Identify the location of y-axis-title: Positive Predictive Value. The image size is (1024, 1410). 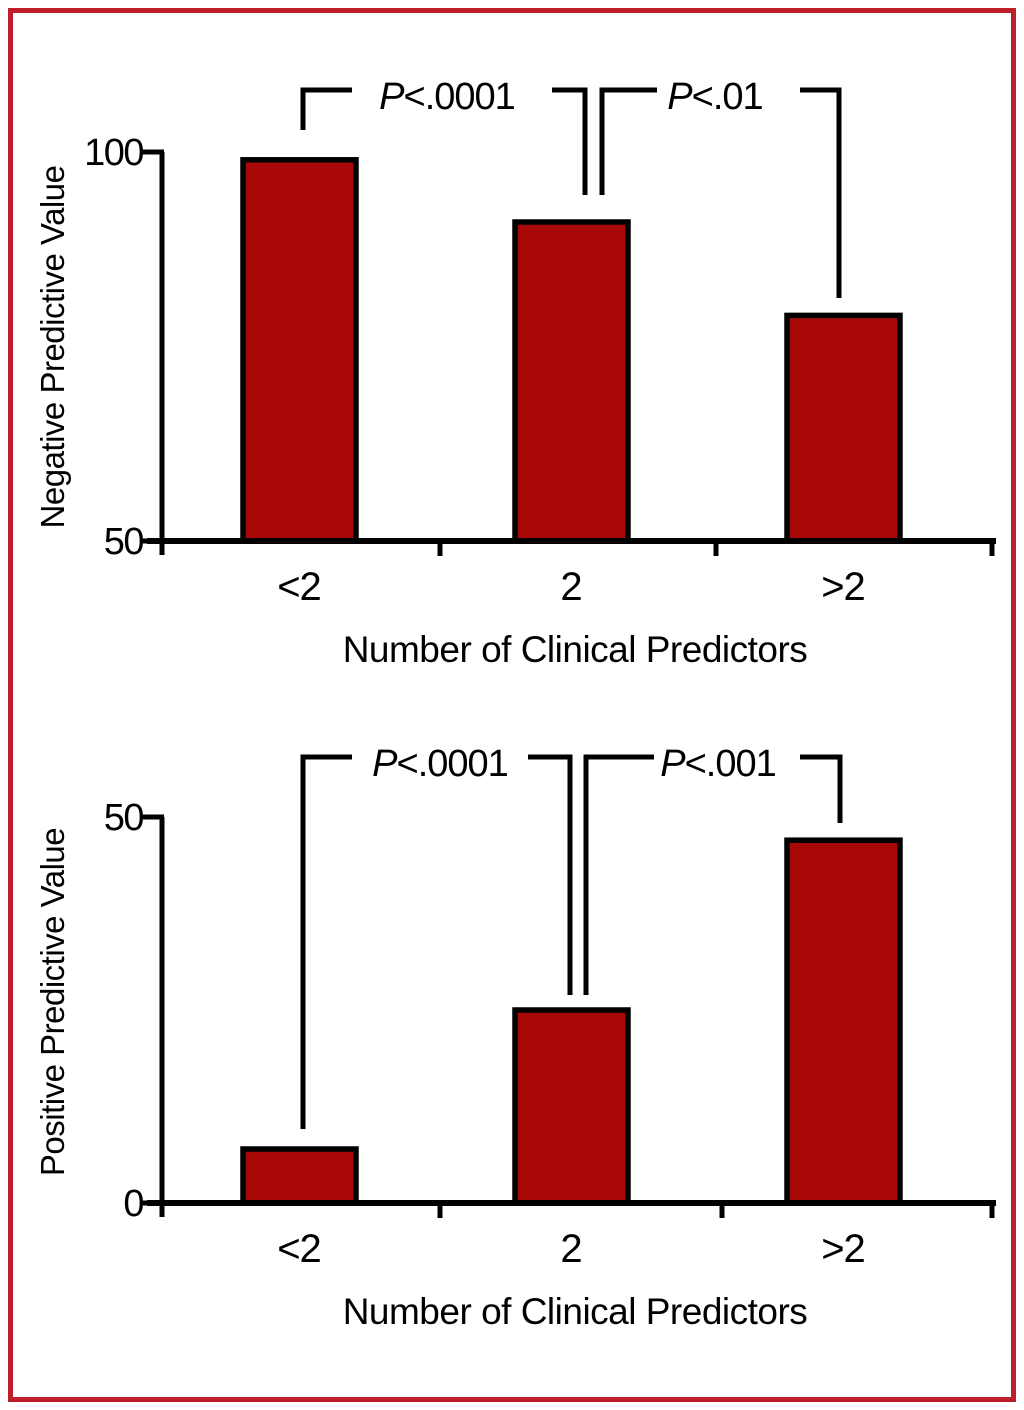
(52, 1002).